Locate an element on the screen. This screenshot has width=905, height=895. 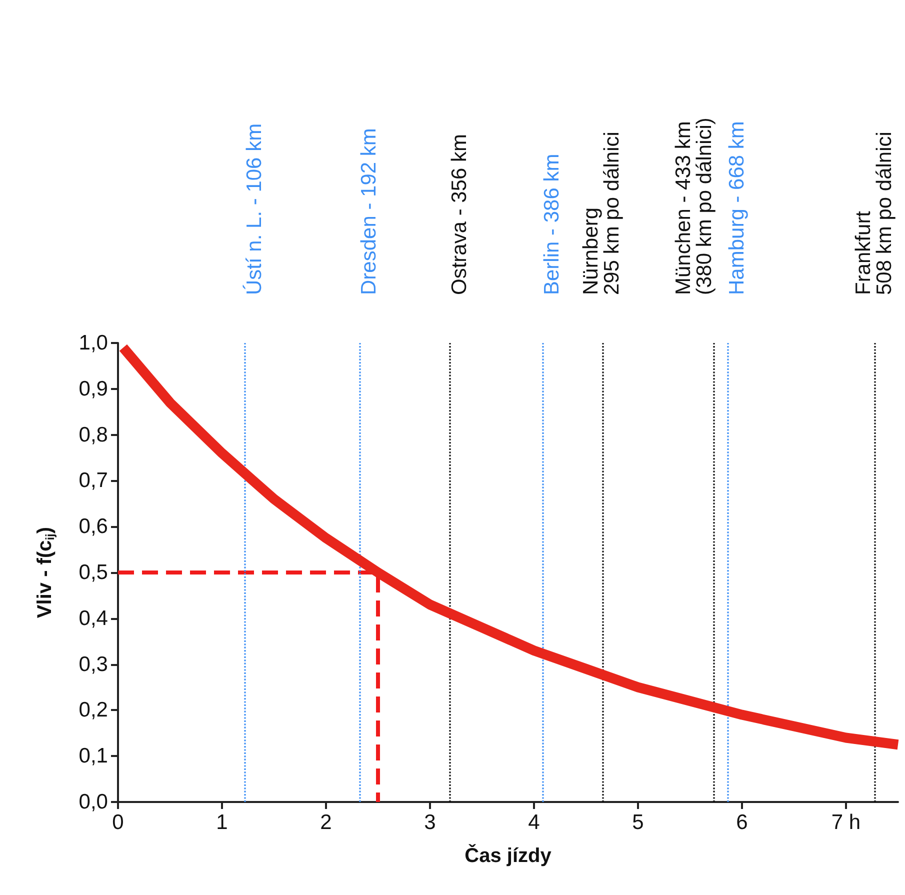
x-tick-label: 0 is located at coordinates (118, 822).